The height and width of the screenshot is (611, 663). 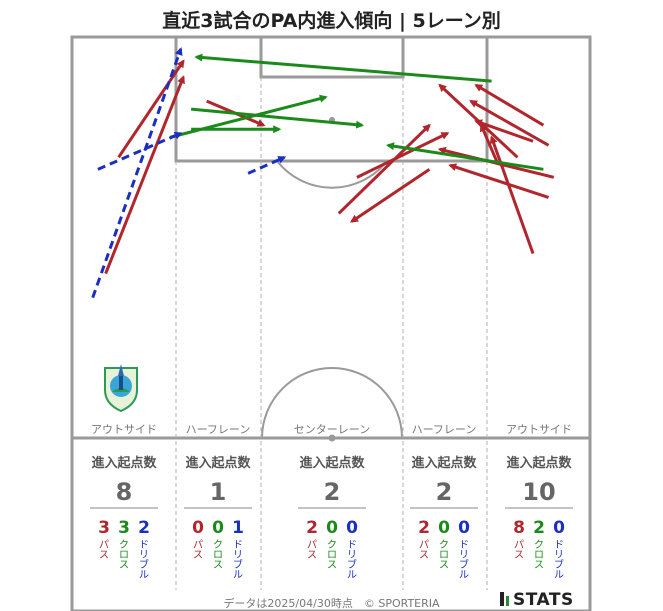 What do you see at coordinates (331, 21) in the screenshot?
I see `chart-title: 直近3試合のPA内進入傾向 | 5レーン別` at bounding box center [331, 21].